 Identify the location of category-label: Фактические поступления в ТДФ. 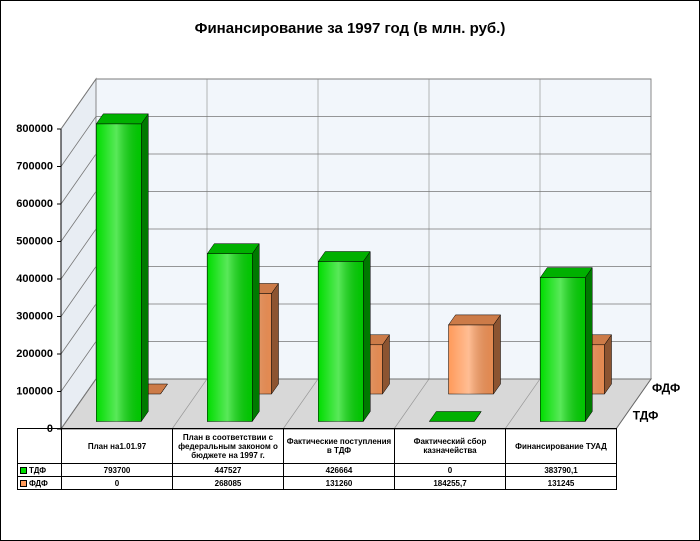
(339, 446).